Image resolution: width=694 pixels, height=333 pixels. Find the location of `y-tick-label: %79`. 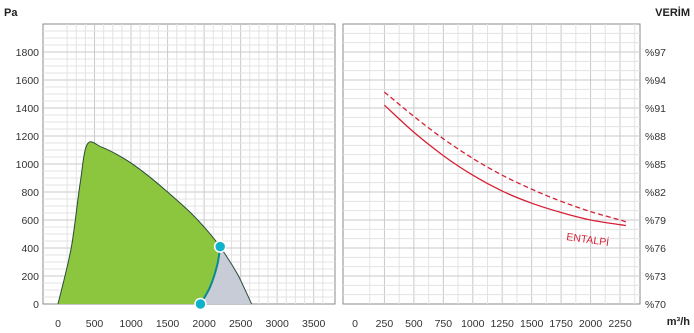

y-tick-label: %79 is located at coordinates (655, 221).